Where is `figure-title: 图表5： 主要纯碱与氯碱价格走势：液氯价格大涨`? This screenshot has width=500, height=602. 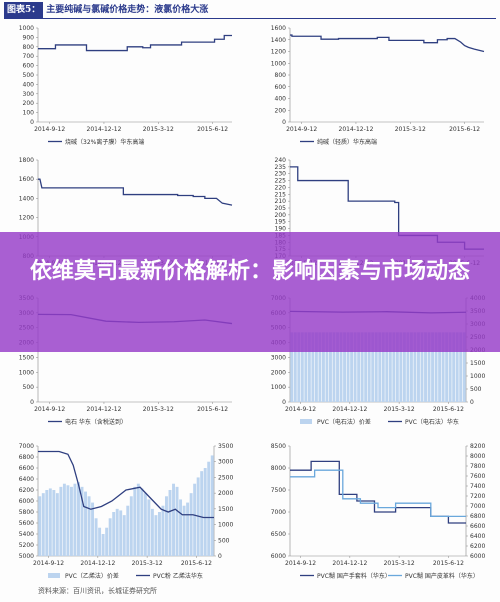
figure-title: 图表5： 主要纯碱与氯碱价格走势：液氯价格大涨 is located at coordinates (250, 10).